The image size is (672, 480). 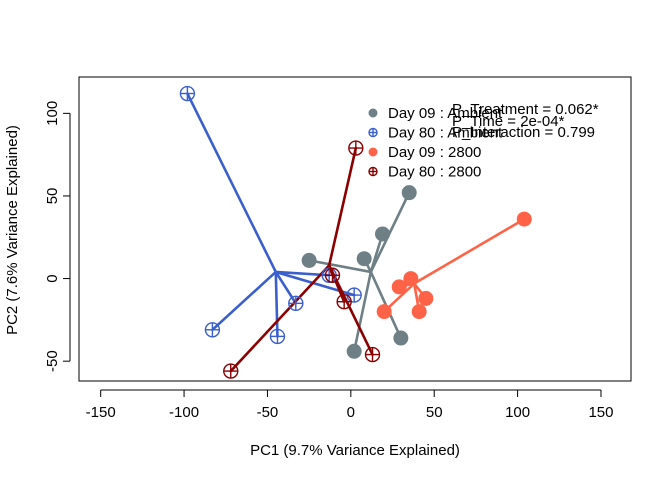 I want to click on point-s2-p3, so click(x=426, y=298).